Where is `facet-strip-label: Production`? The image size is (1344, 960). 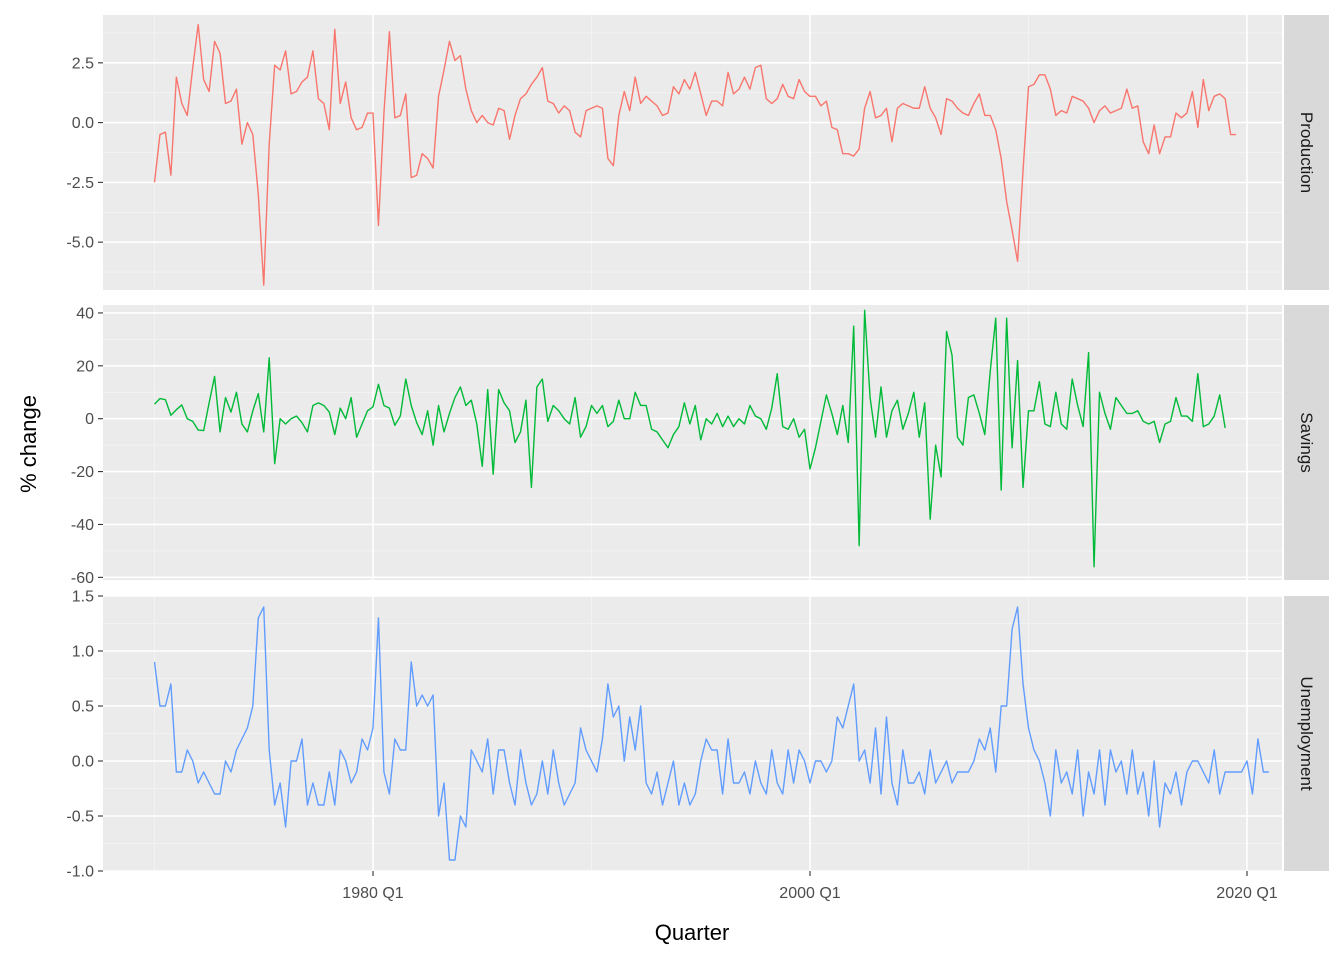
facet-strip-label: Production is located at coordinates (1306, 152).